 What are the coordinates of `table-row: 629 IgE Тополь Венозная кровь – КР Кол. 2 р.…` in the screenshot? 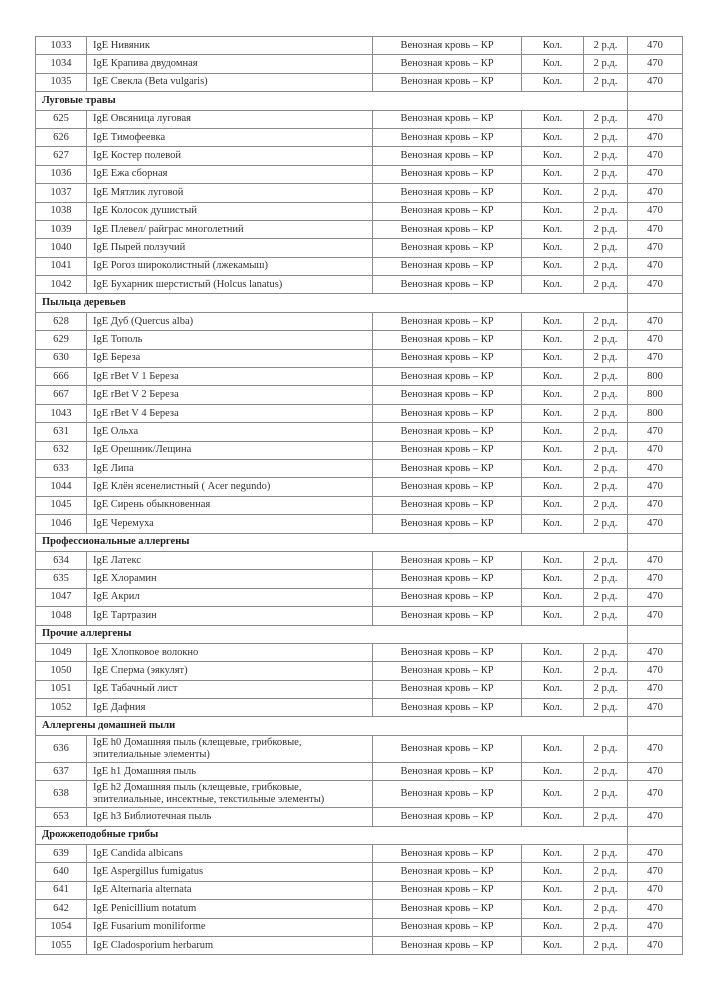 It's located at (359, 340).